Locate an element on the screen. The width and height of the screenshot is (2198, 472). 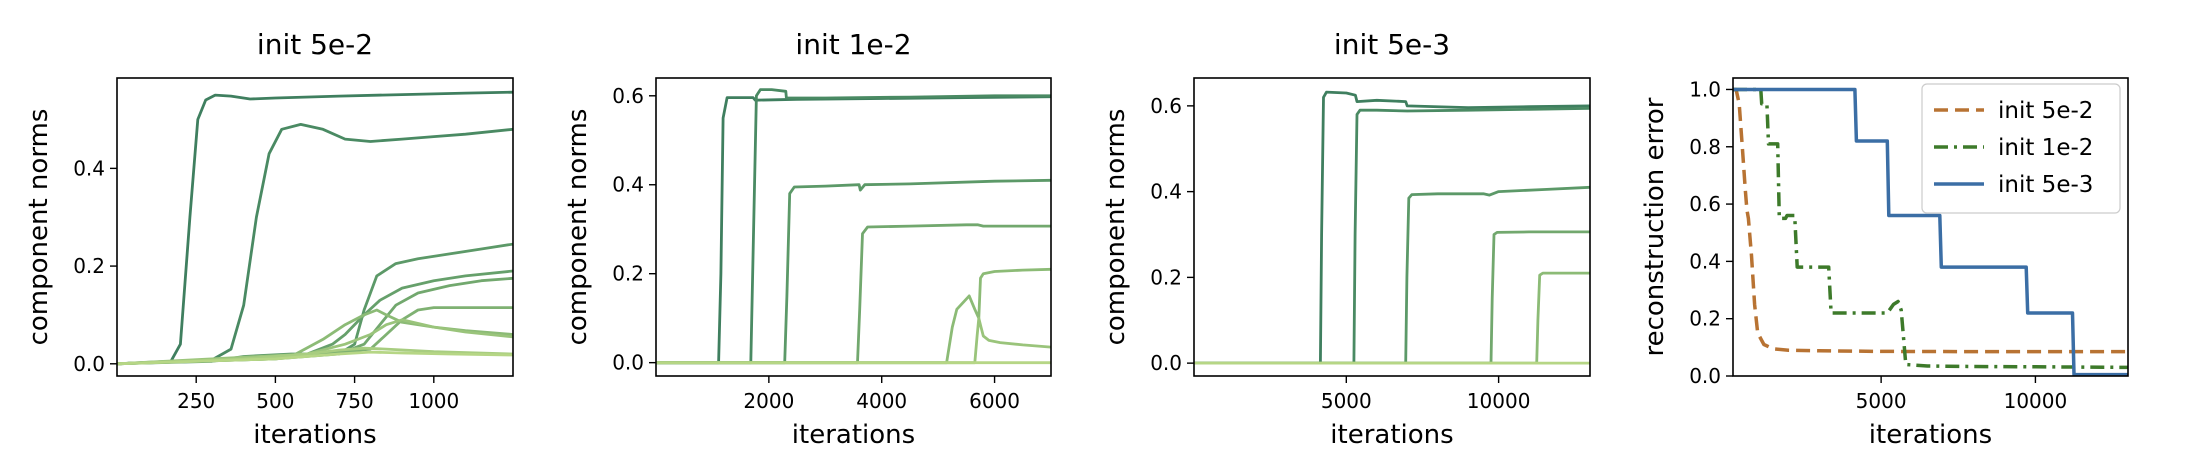
legend: init 5e-2 init 1e-2 init 5e-3 is located at coordinates (2021, 148).